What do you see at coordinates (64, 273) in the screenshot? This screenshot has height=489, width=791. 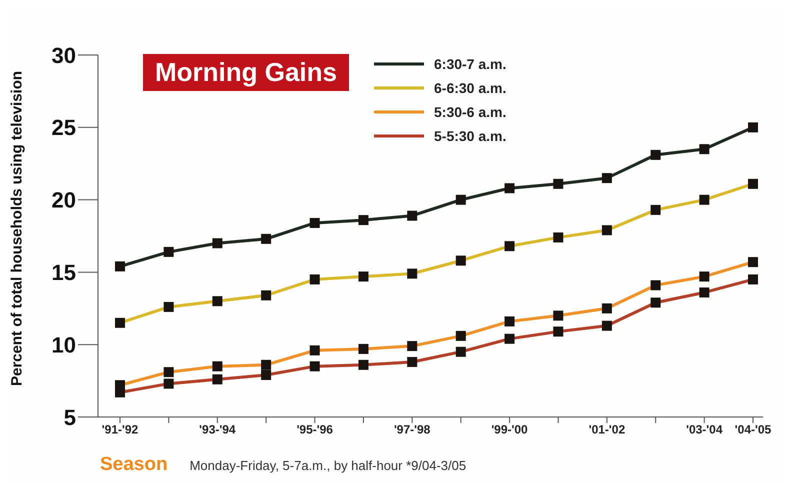 I see `y-tick-label: 15` at bounding box center [64, 273].